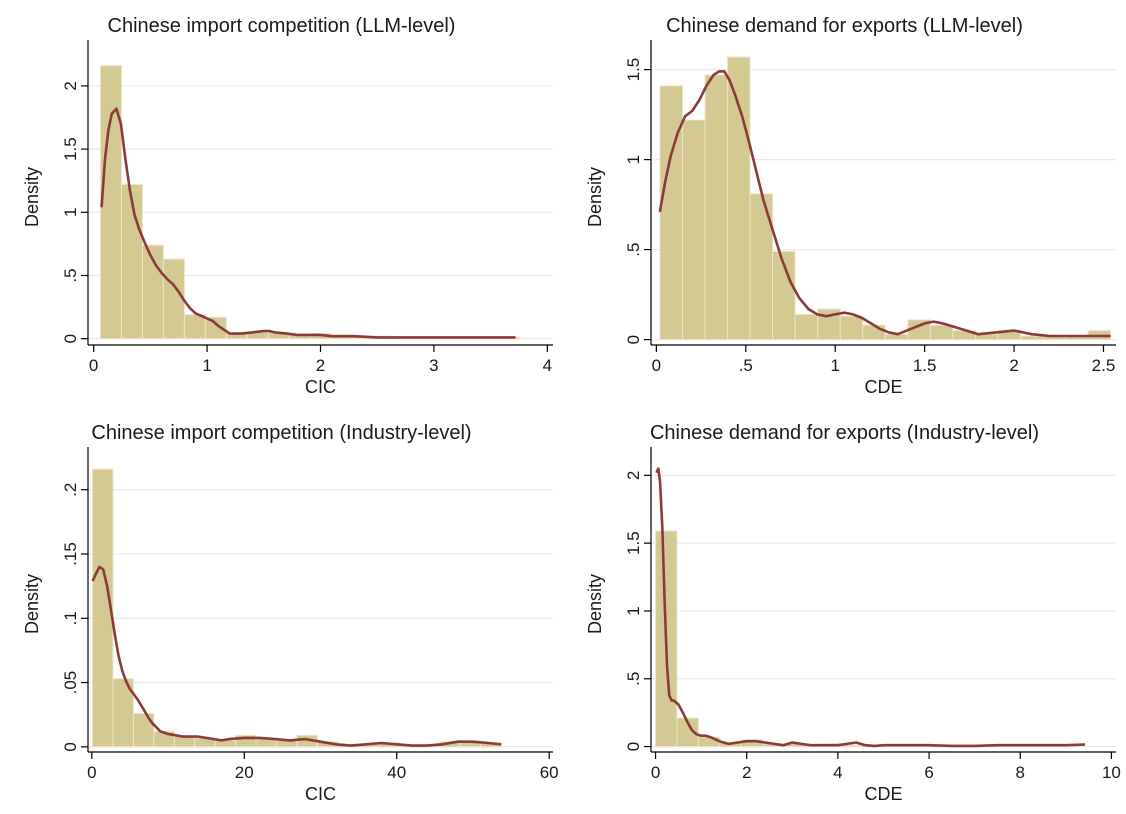 The width and height of the screenshot is (1126, 814). I want to click on chart-title: Chinese import competition (LLM-level), so click(281, 26).